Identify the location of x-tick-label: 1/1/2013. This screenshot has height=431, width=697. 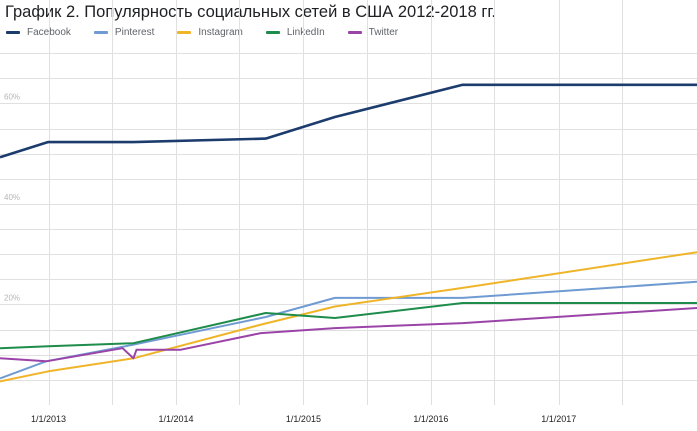
(48, 419).